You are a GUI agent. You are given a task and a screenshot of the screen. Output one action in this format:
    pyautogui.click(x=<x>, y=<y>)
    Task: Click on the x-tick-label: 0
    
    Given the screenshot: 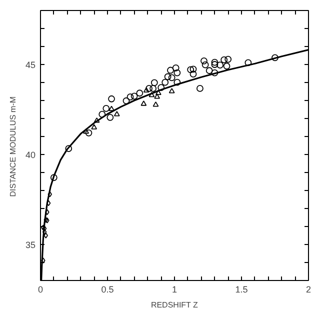 What is the action you would take?
    pyautogui.click(x=41, y=289)
    